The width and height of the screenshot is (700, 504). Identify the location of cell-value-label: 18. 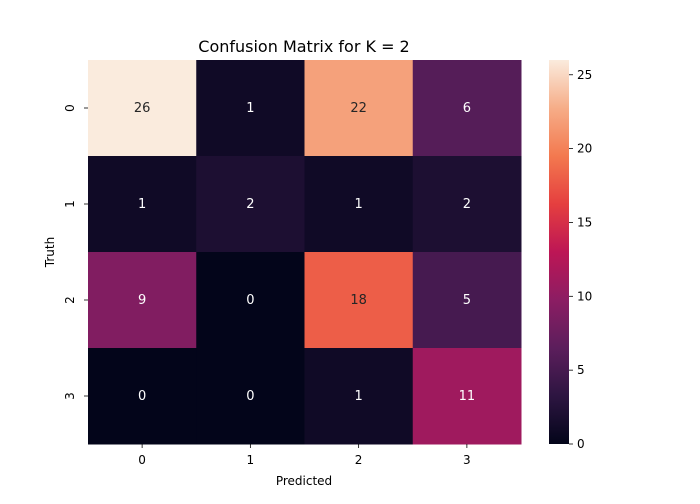
(358, 300).